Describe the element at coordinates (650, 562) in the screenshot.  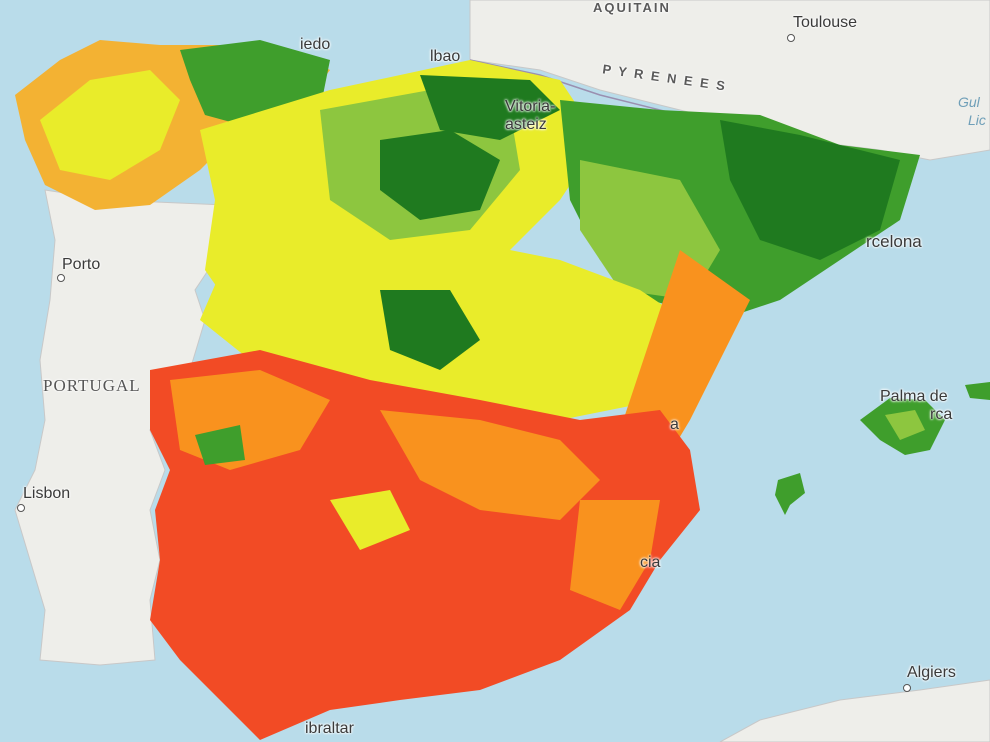
I see `label-murcia: cia` at that location.